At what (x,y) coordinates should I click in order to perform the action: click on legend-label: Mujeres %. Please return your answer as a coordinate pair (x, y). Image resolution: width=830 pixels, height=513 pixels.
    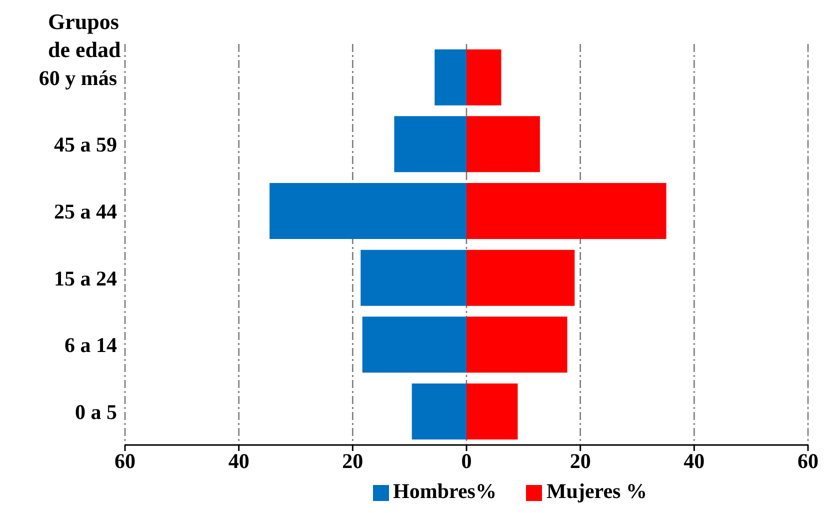
    Looking at the image, I should click on (596, 491).